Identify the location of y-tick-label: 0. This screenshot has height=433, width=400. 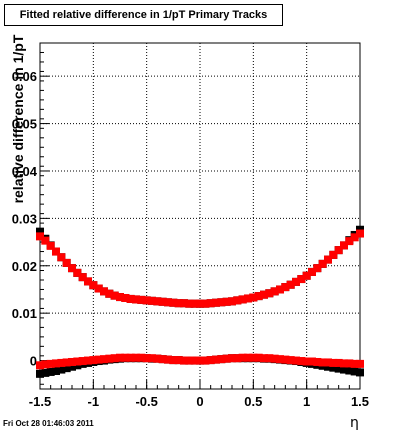
(33, 361).